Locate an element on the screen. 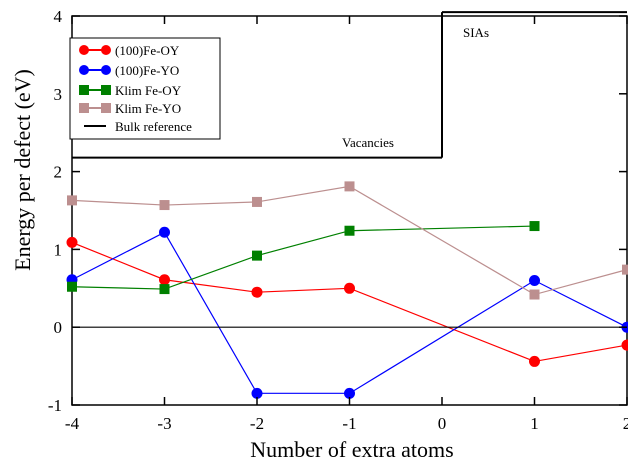 The image size is (628, 464). x-tick-label: 0 is located at coordinates (442, 423).